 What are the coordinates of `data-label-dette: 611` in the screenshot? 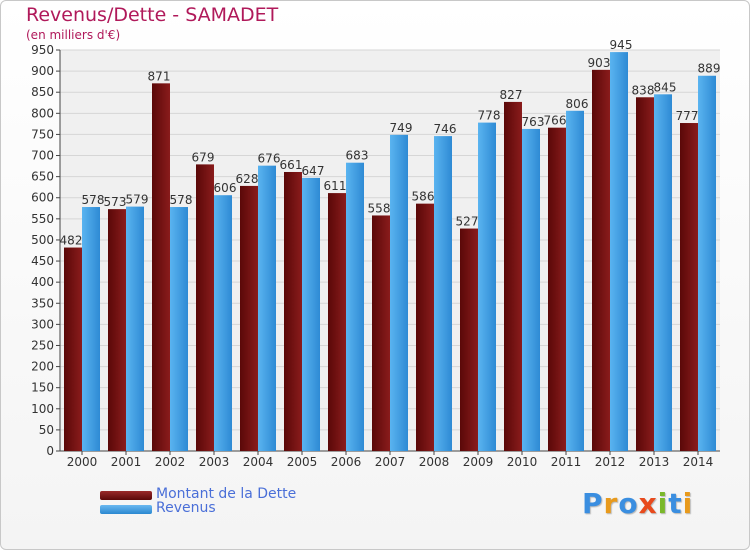 It's located at (335, 186).